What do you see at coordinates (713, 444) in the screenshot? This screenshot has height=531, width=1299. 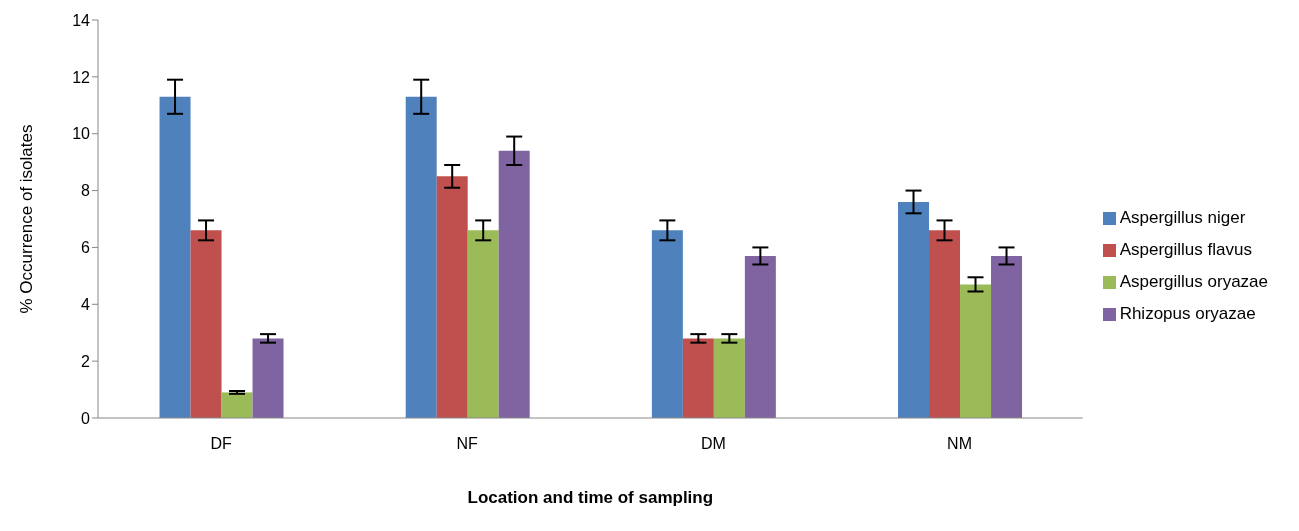 I see `x-tick-label: DM` at bounding box center [713, 444].